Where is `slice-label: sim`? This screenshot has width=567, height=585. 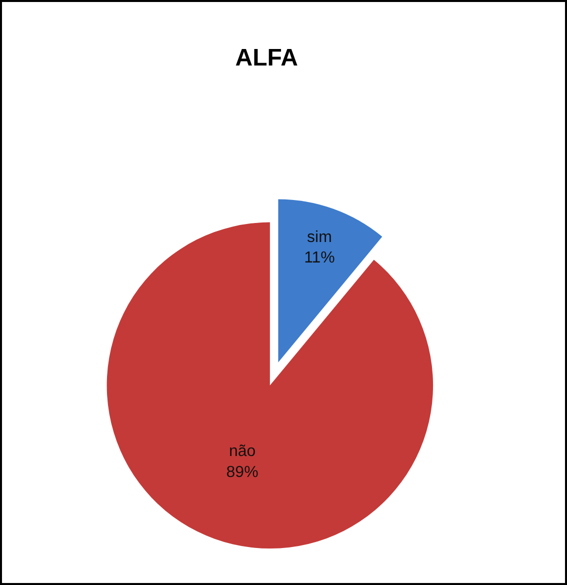
slice-label: sim is located at coordinates (319, 237).